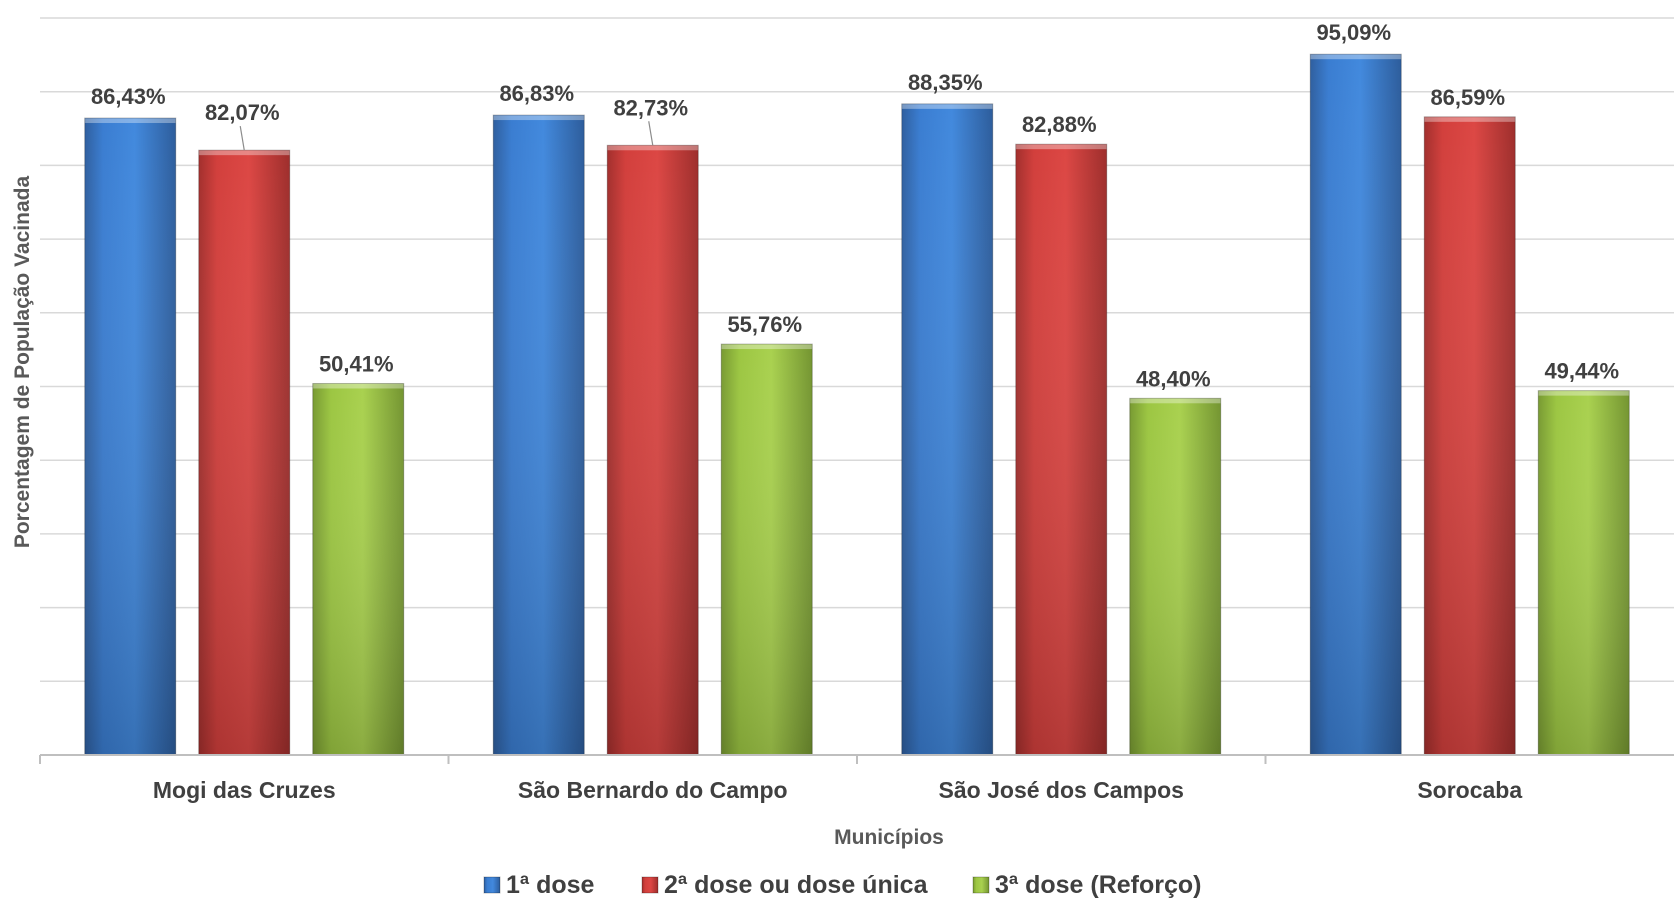 The image size is (1674, 912). I want to click on legend-item: 2ª dose ou dose única, so click(785, 885).